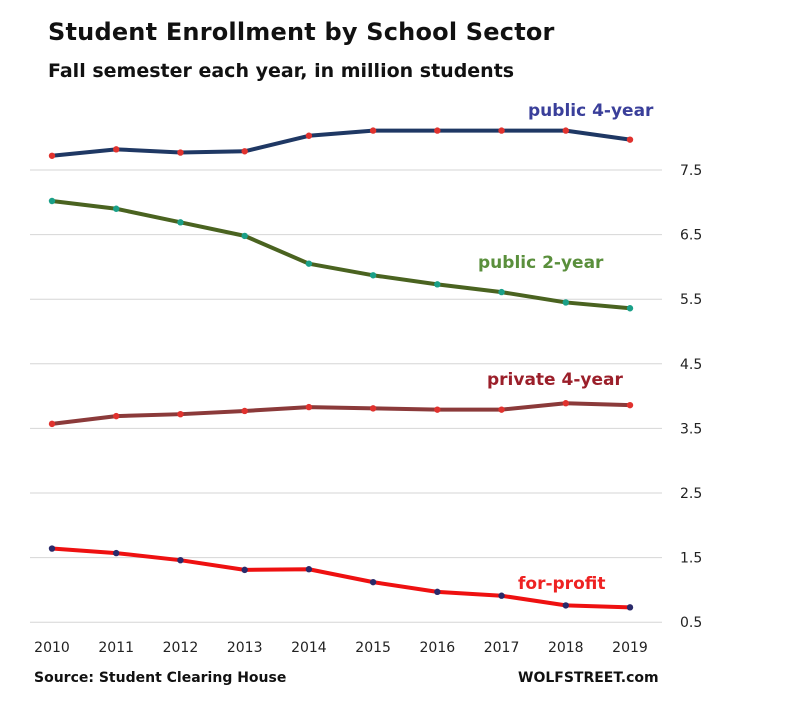 Image resolution: width=801 pixels, height=706 pixels. Describe the element at coordinates (591, 111) in the screenshot. I see `series-label: public 4-year` at that location.